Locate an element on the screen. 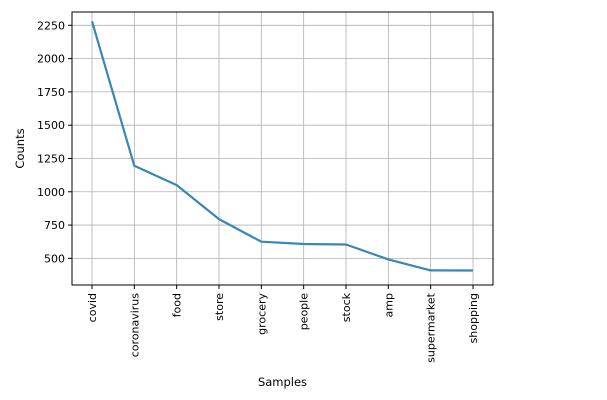  y-tick-label: 2250 is located at coordinates (51, 25).